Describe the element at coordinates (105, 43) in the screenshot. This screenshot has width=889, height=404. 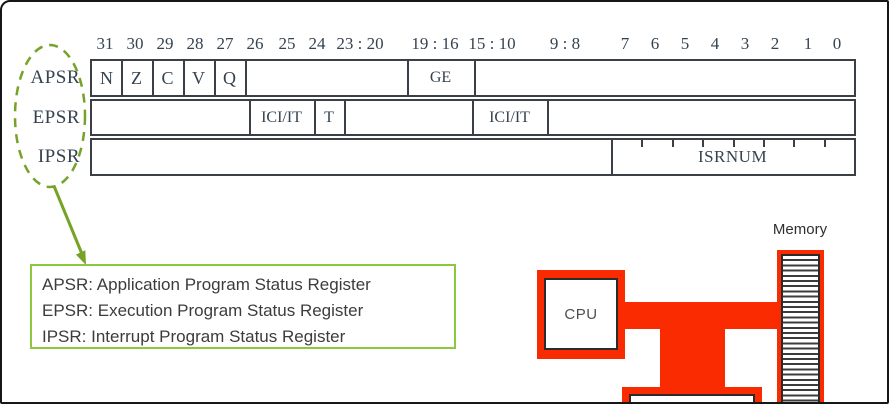
I see `bit-label-31: 31` at that location.